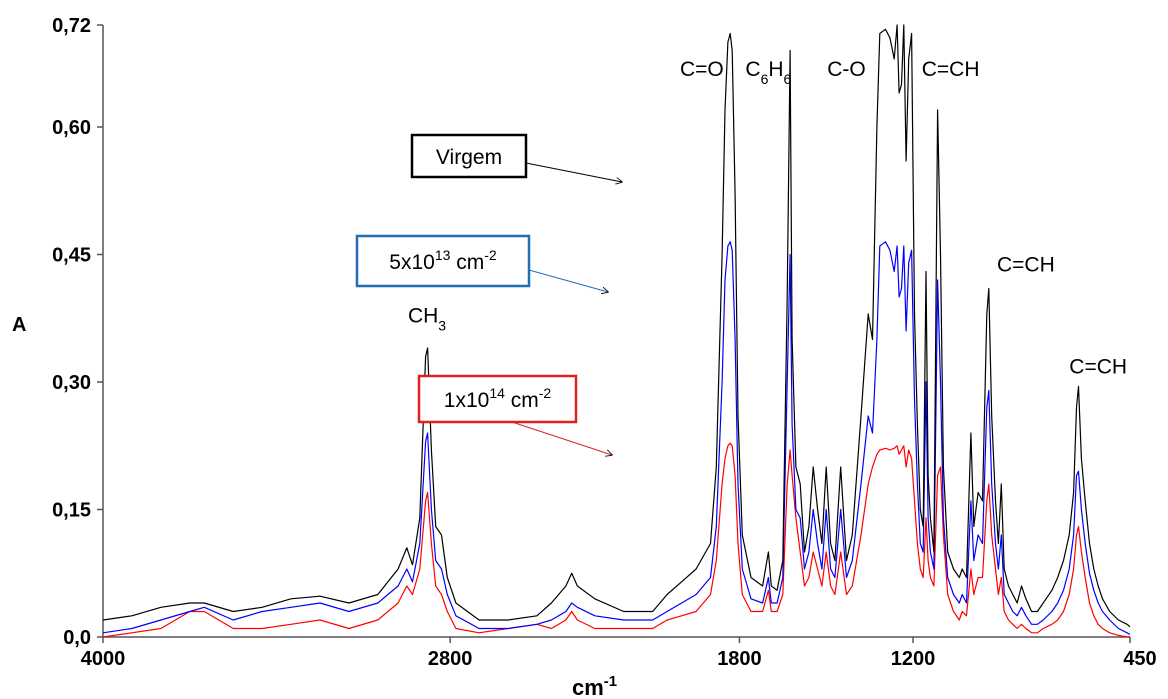 The height and width of the screenshot is (699, 1168). I want to click on y-tick-label: 0,30, so click(71, 383).